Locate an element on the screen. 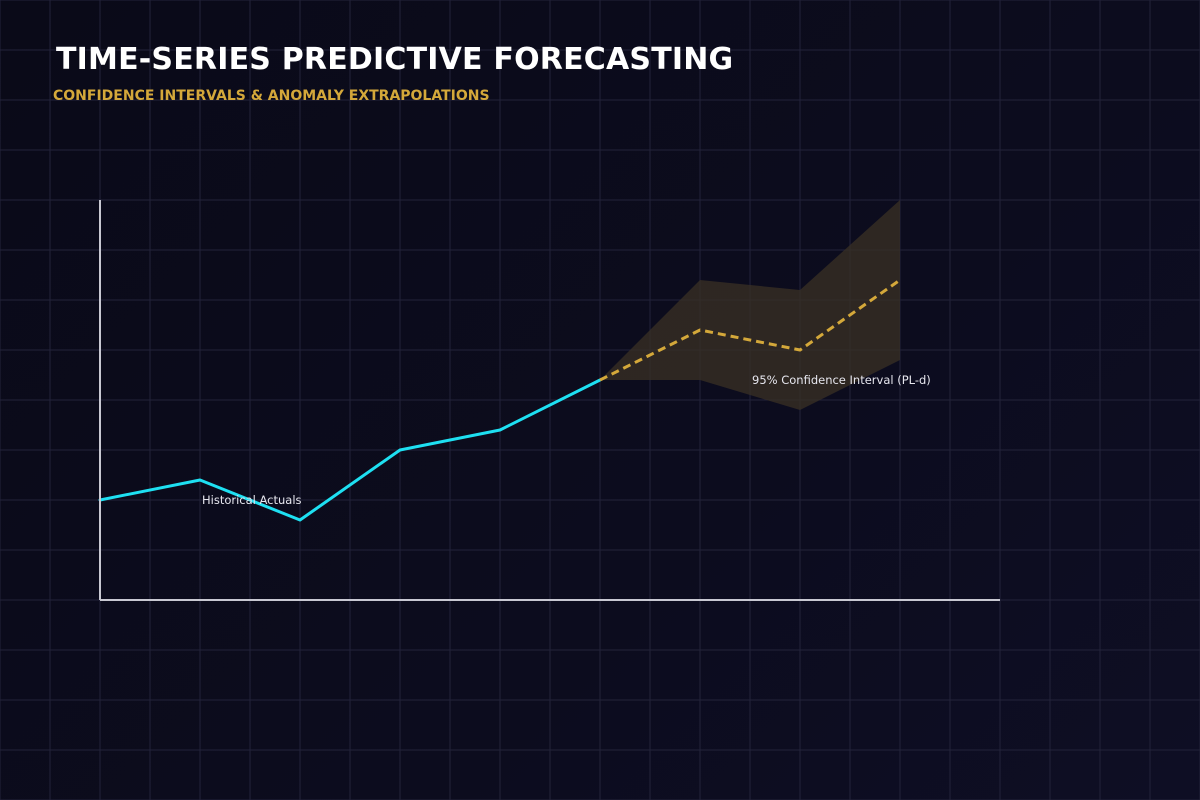 The width and height of the screenshot is (1200, 800). historical-actuals-label: Historical Actuals is located at coordinates (252, 500).